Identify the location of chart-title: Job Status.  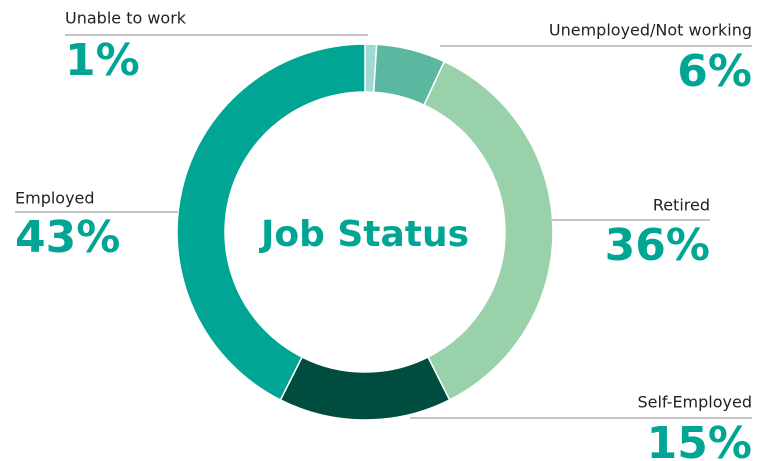
(363, 234).